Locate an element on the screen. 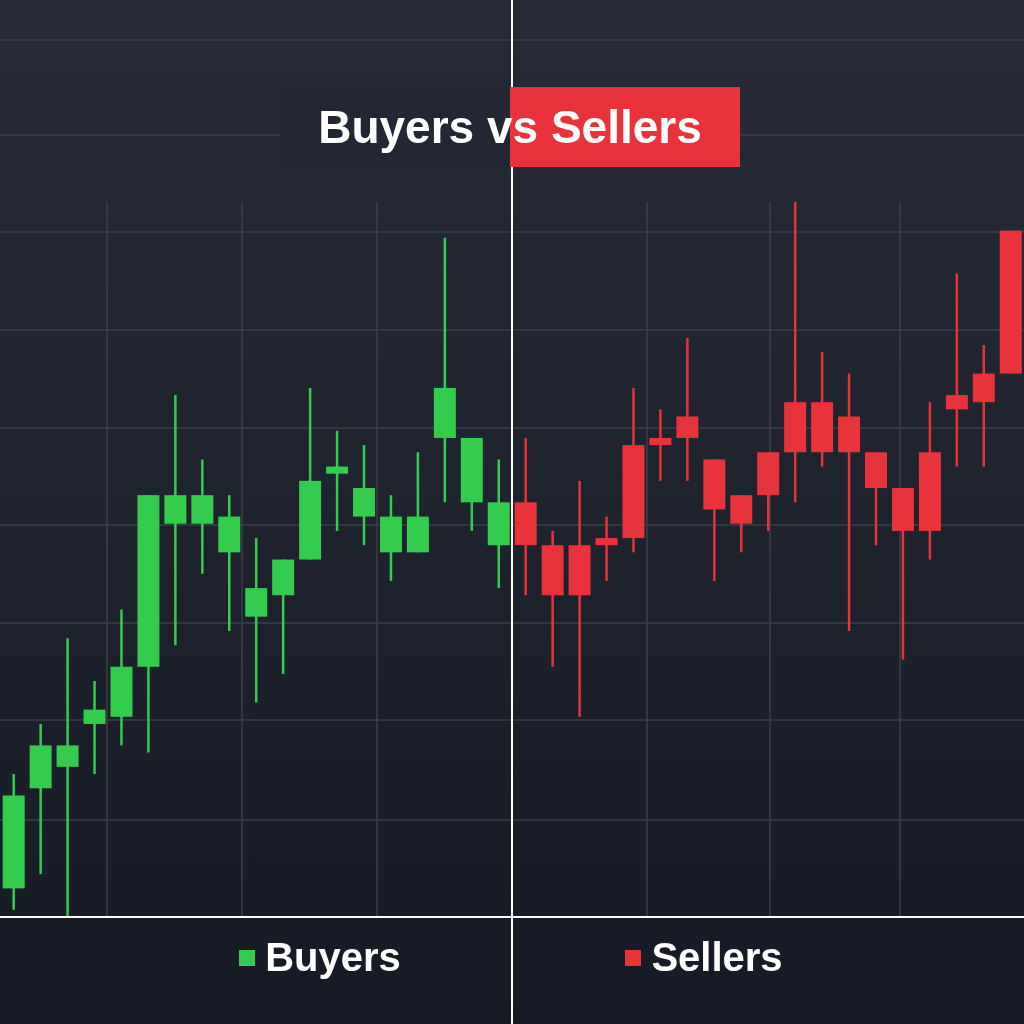 This screenshot has height=1024, width=1024. legend-label: Sellers is located at coordinates (717, 957).